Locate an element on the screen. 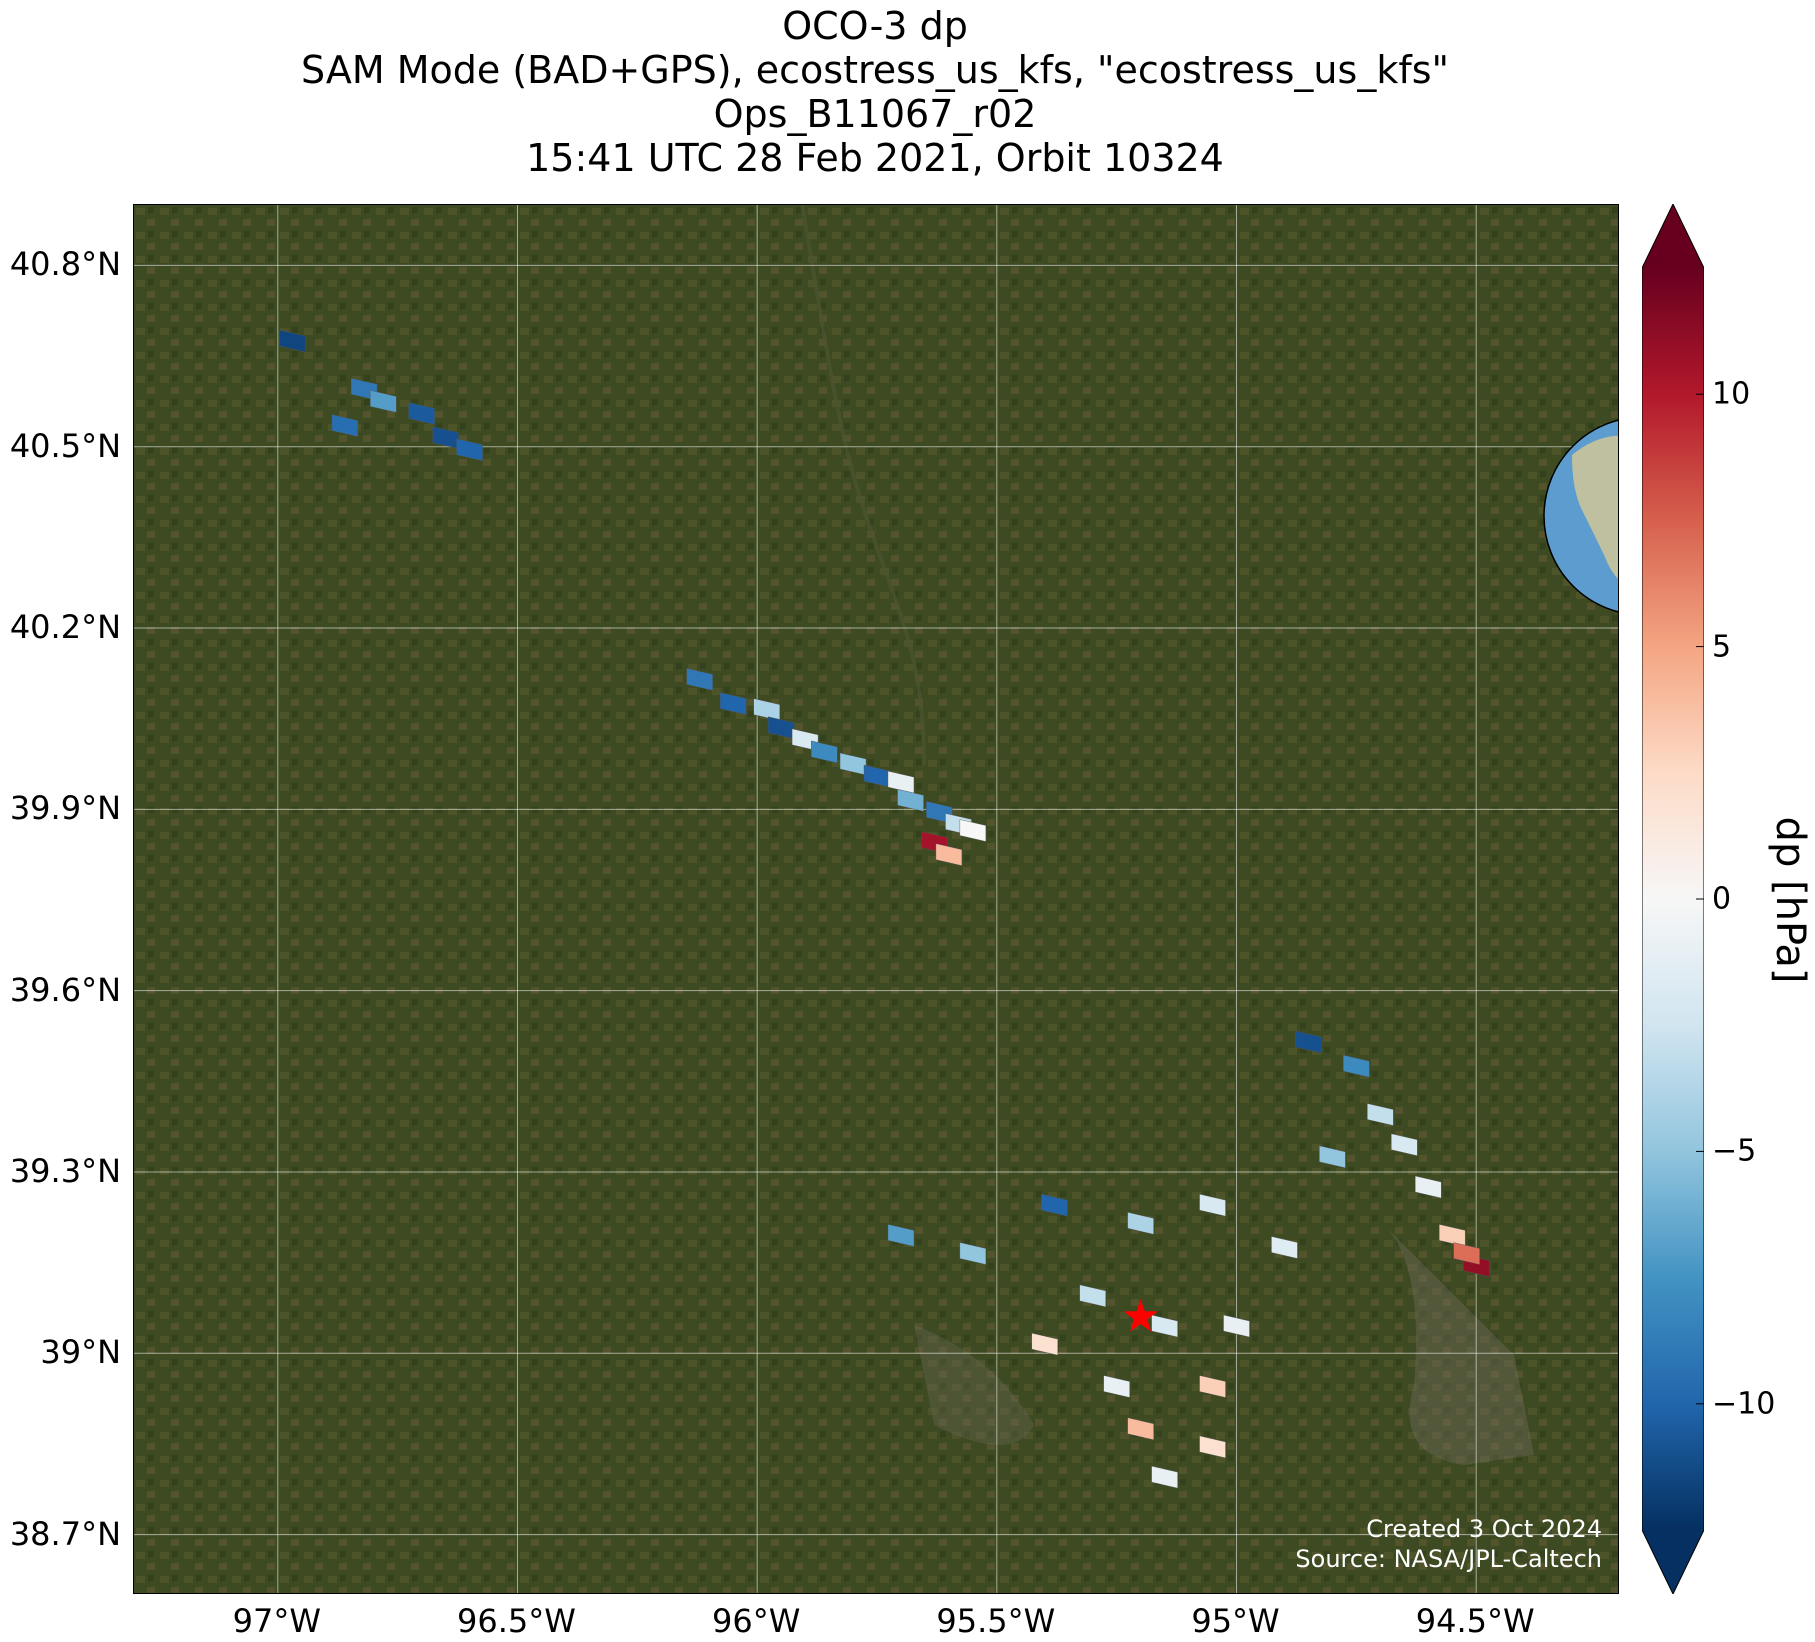 The image size is (1815, 1642). river is located at coordinates (863, 485).